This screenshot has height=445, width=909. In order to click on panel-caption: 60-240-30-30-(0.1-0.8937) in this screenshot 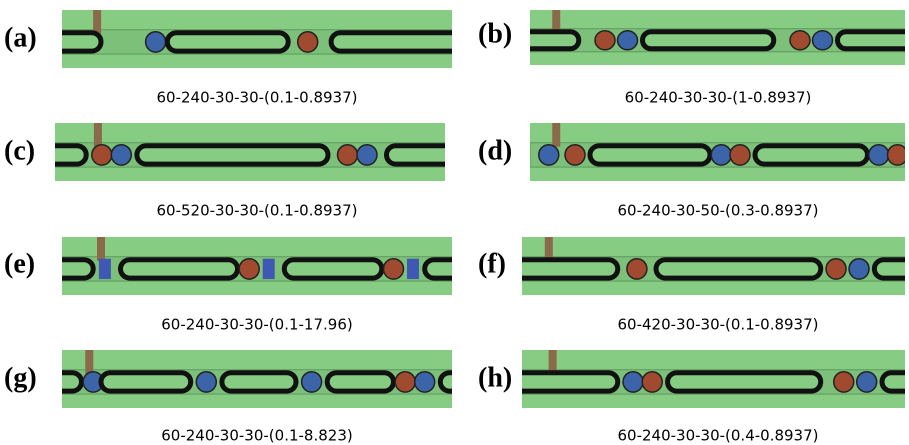, I will do `click(257, 98)`.